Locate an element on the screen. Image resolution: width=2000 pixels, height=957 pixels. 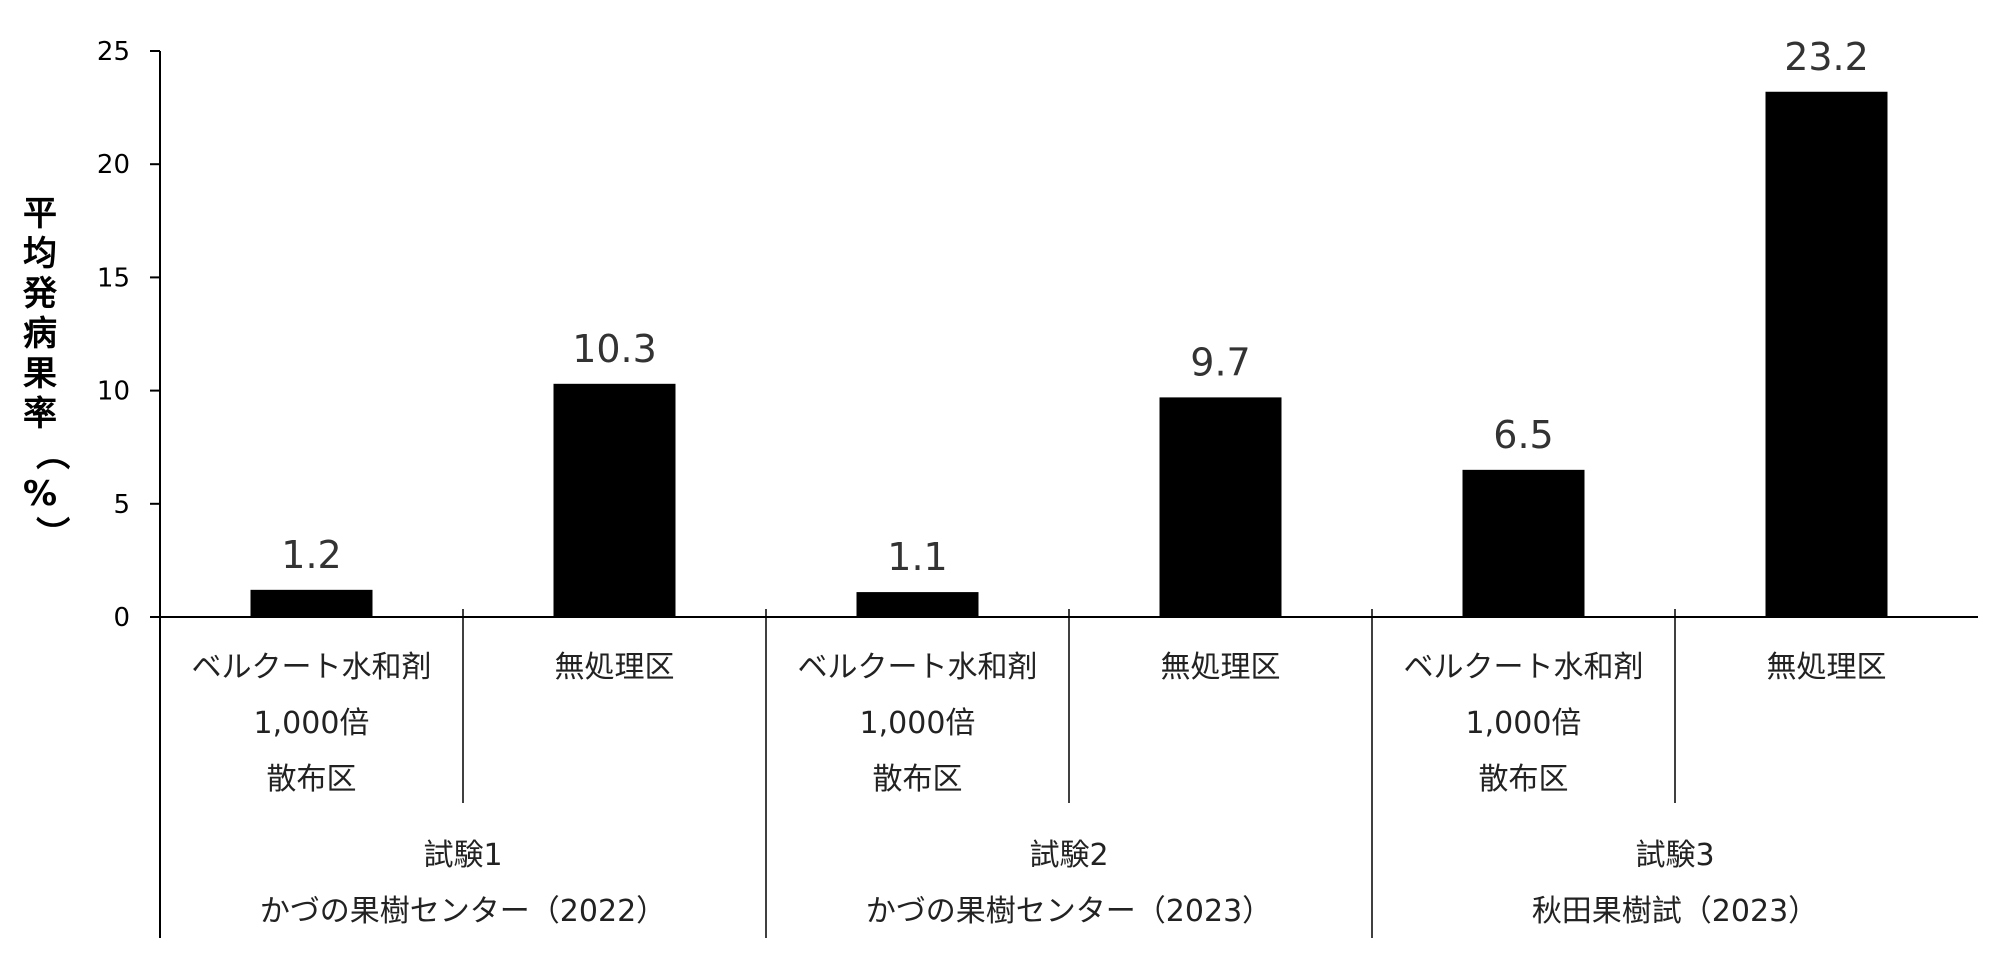
data-label: 1.2 is located at coordinates (311, 555).